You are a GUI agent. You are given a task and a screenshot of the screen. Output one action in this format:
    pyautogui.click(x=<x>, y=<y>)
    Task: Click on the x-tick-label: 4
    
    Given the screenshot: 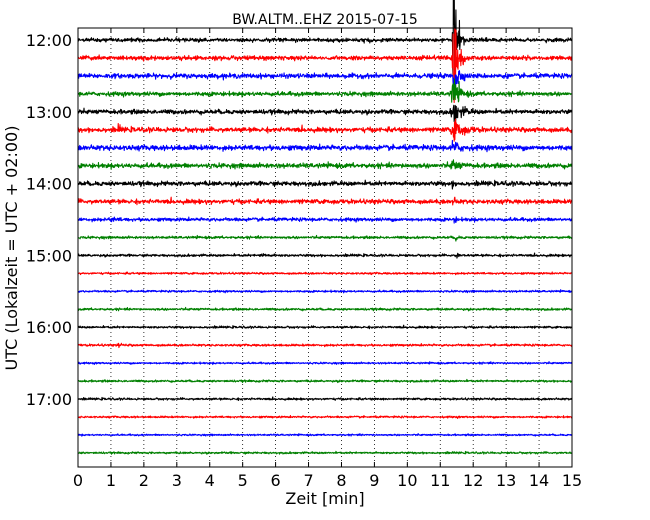 What is the action you would take?
    pyautogui.click(x=210, y=480)
    